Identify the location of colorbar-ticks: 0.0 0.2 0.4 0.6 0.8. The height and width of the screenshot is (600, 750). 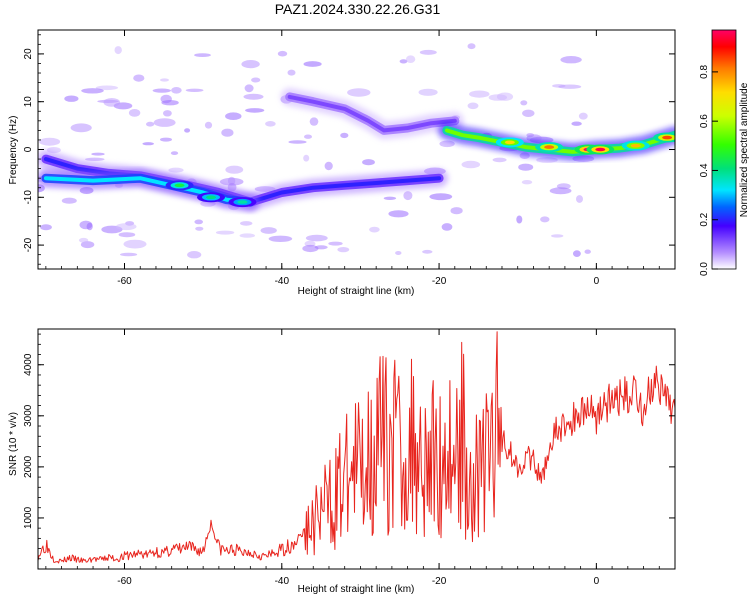
(708, 170).